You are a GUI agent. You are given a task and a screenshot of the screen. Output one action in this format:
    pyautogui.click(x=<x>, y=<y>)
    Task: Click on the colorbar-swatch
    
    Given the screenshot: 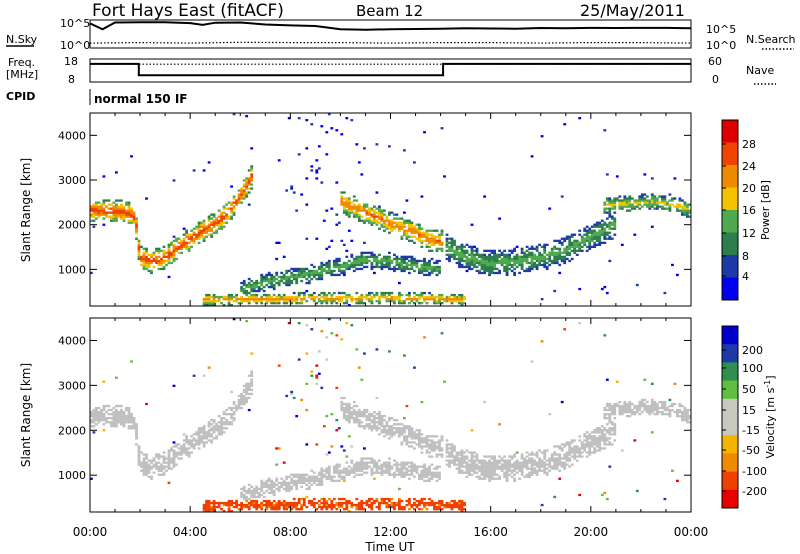 What is the action you would take?
    pyautogui.click(x=730, y=289)
    